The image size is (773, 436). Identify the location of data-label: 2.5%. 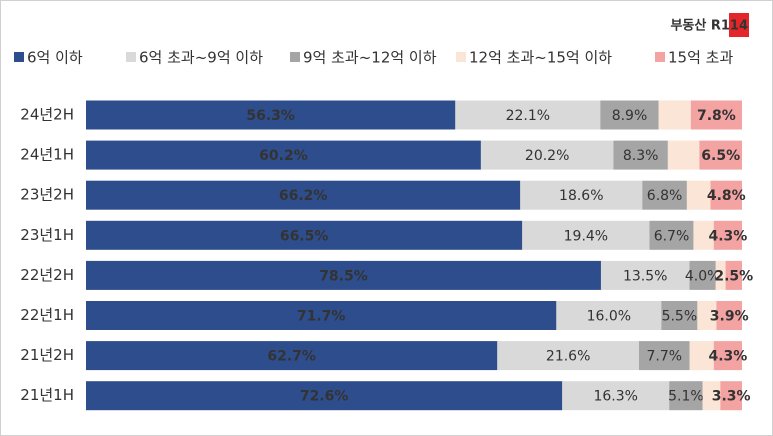
(733, 276).